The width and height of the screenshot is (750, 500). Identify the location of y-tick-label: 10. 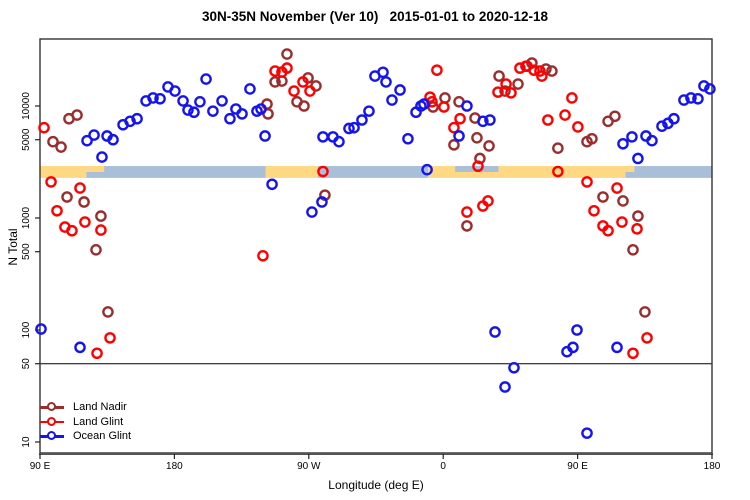
(26, 442).